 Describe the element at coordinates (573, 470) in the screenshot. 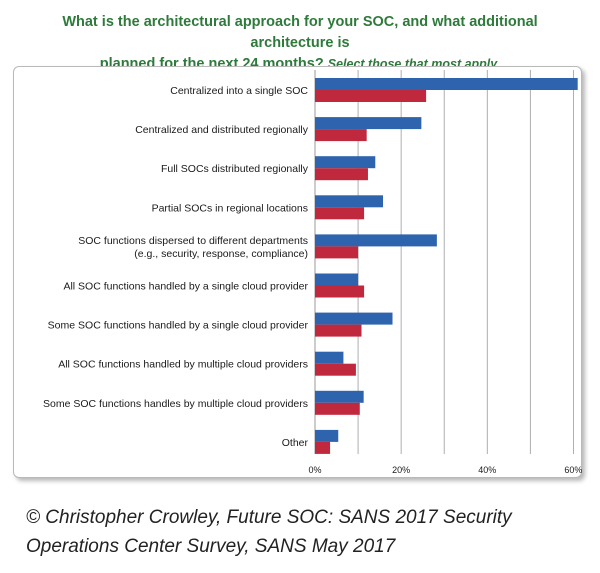

I see `tick-label: 60%` at that location.